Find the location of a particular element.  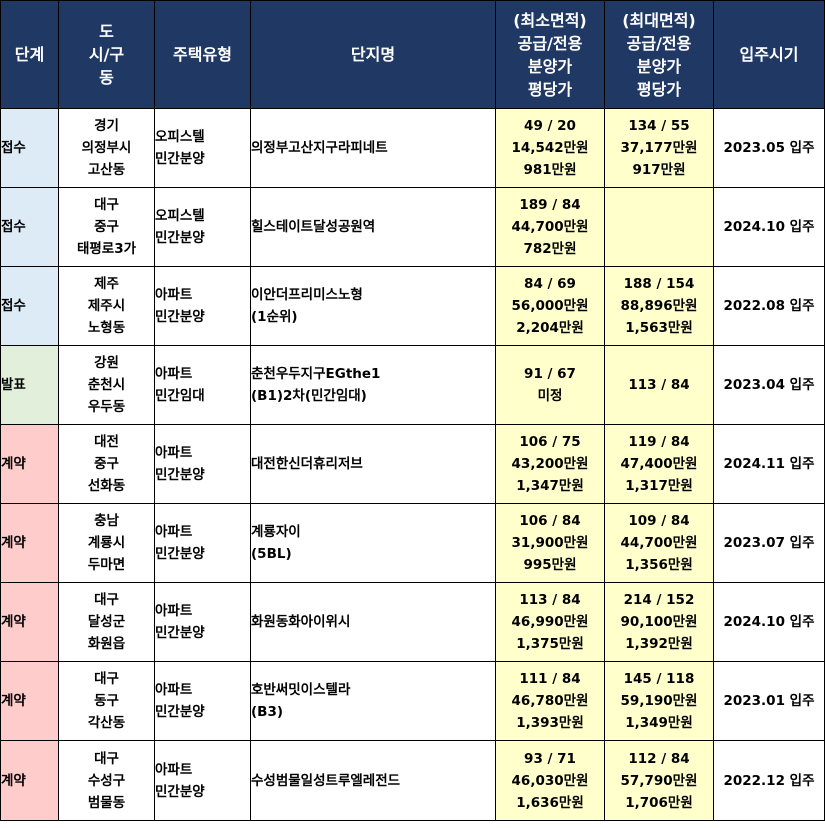

max-area-price-cell-line: 37,177만원 is located at coordinates (659, 148).